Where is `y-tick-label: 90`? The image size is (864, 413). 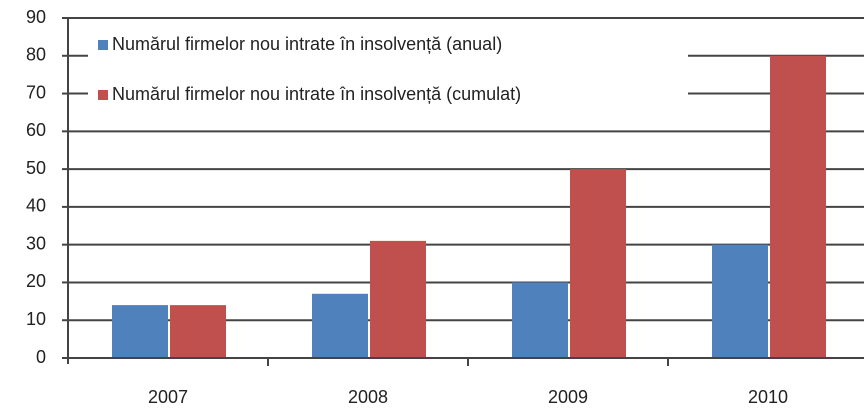 y-tick-label: 90 is located at coordinates (36, 17).